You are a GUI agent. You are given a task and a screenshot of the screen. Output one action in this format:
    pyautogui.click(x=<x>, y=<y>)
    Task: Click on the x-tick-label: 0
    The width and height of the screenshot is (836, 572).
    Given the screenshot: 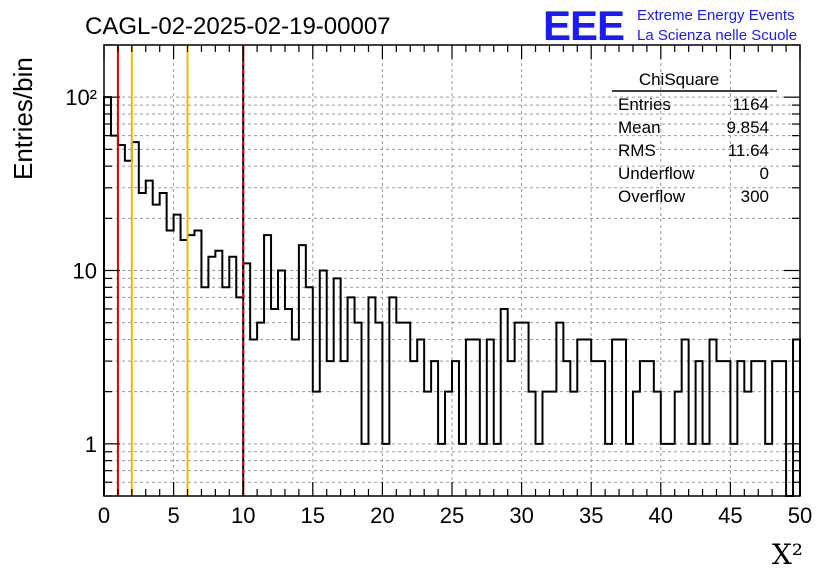 What is the action you would take?
    pyautogui.click(x=104, y=515)
    